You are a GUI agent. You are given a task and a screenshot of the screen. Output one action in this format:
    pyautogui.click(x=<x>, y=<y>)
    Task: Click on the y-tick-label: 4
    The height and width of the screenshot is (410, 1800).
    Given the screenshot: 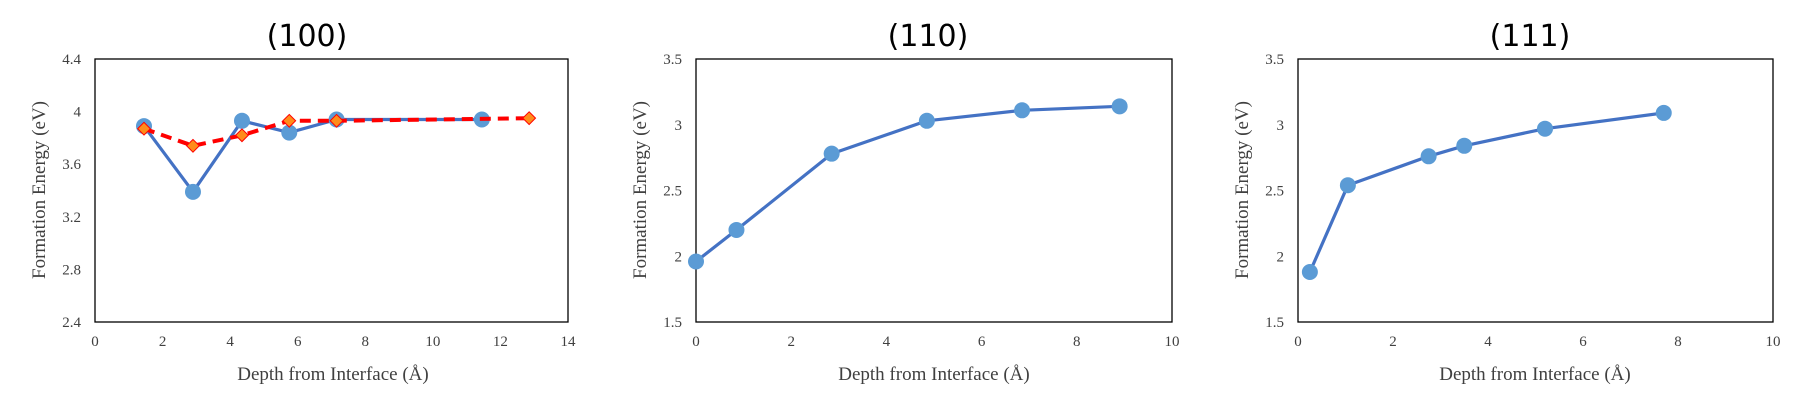 What is the action you would take?
    pyautogui.click(x=78, y=113)
    